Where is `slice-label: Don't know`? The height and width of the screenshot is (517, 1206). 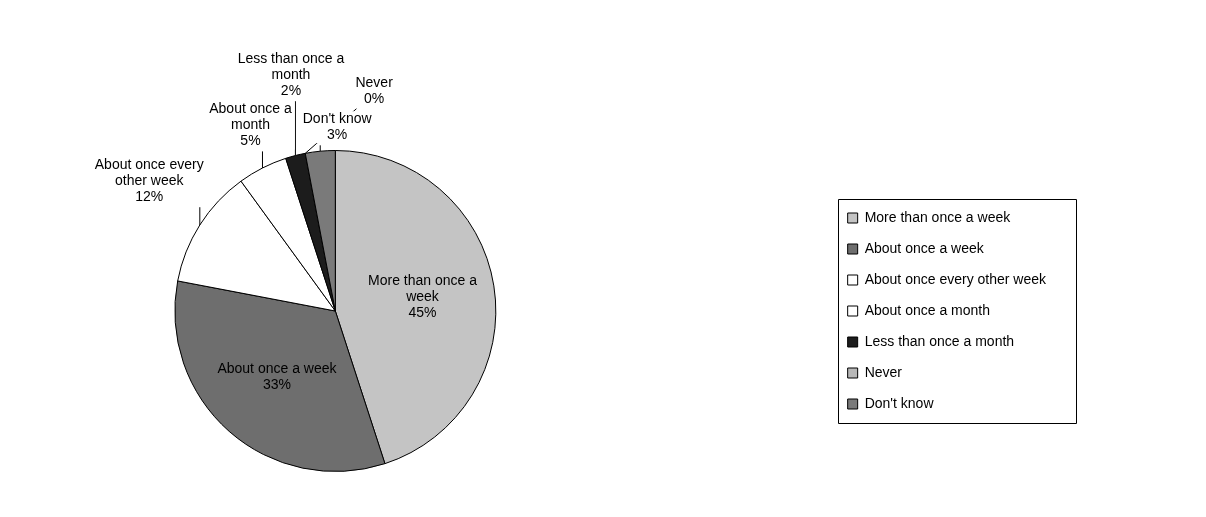
slice-label: Don't know is located at coordinates (337, 118).